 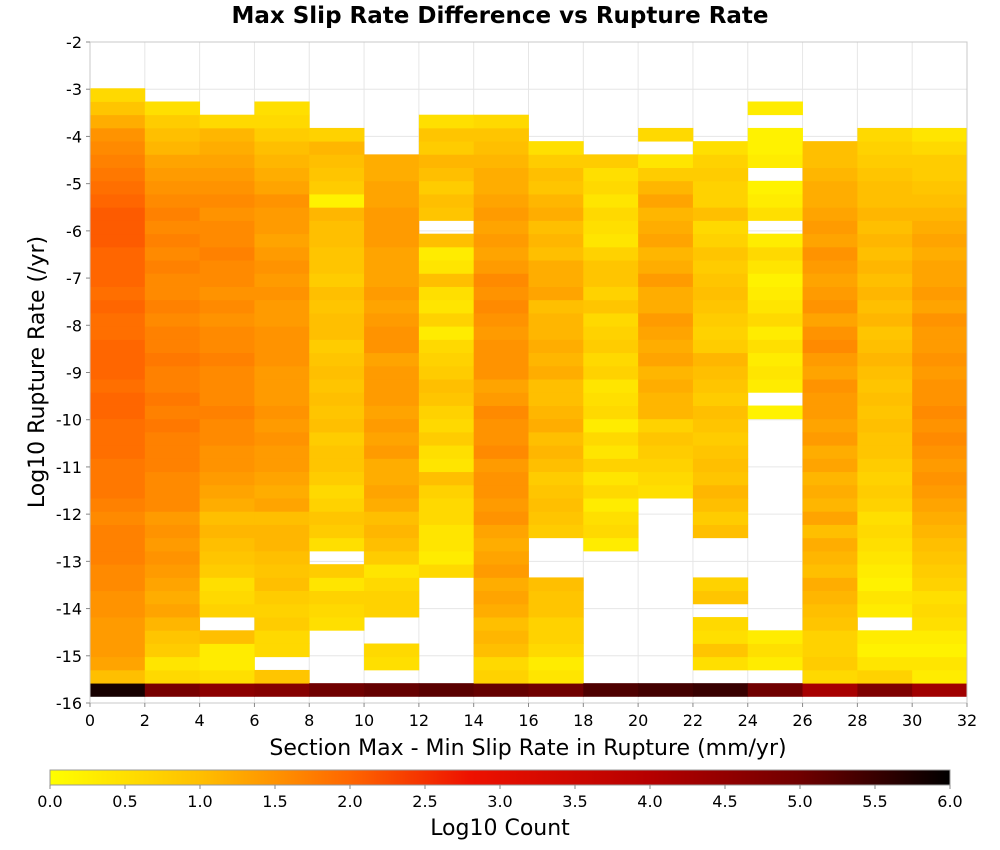 What do you see at coordinates (949, 801) in the screenshot?
I see `colorbar-tick-label: 6.0` at bounding box center [949, 801].